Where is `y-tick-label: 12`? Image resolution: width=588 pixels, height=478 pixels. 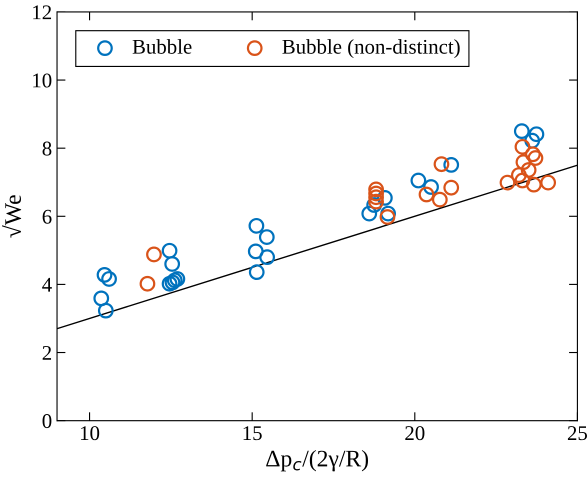
y-tick-label: 12 is located at coordinates (42, 12).